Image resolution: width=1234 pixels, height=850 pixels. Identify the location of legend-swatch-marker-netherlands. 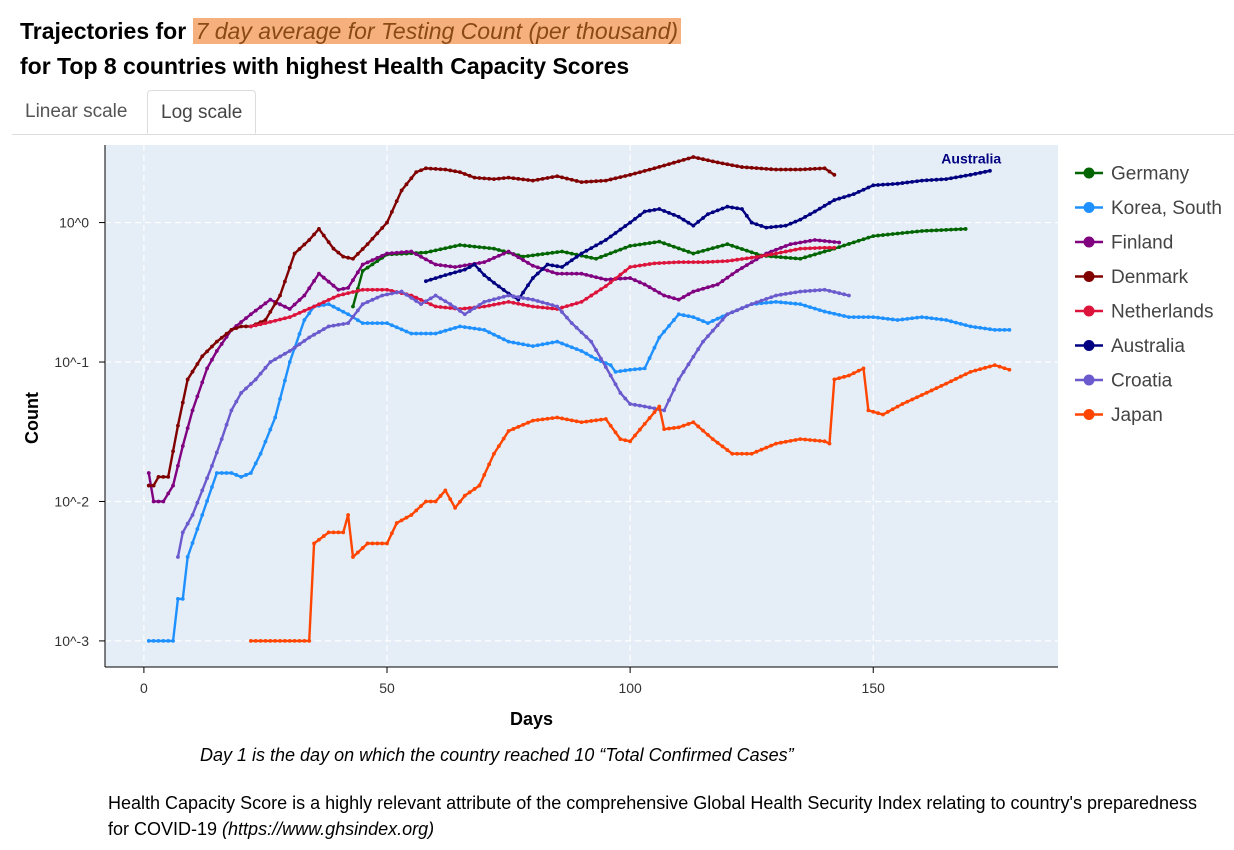
(1089, 311).